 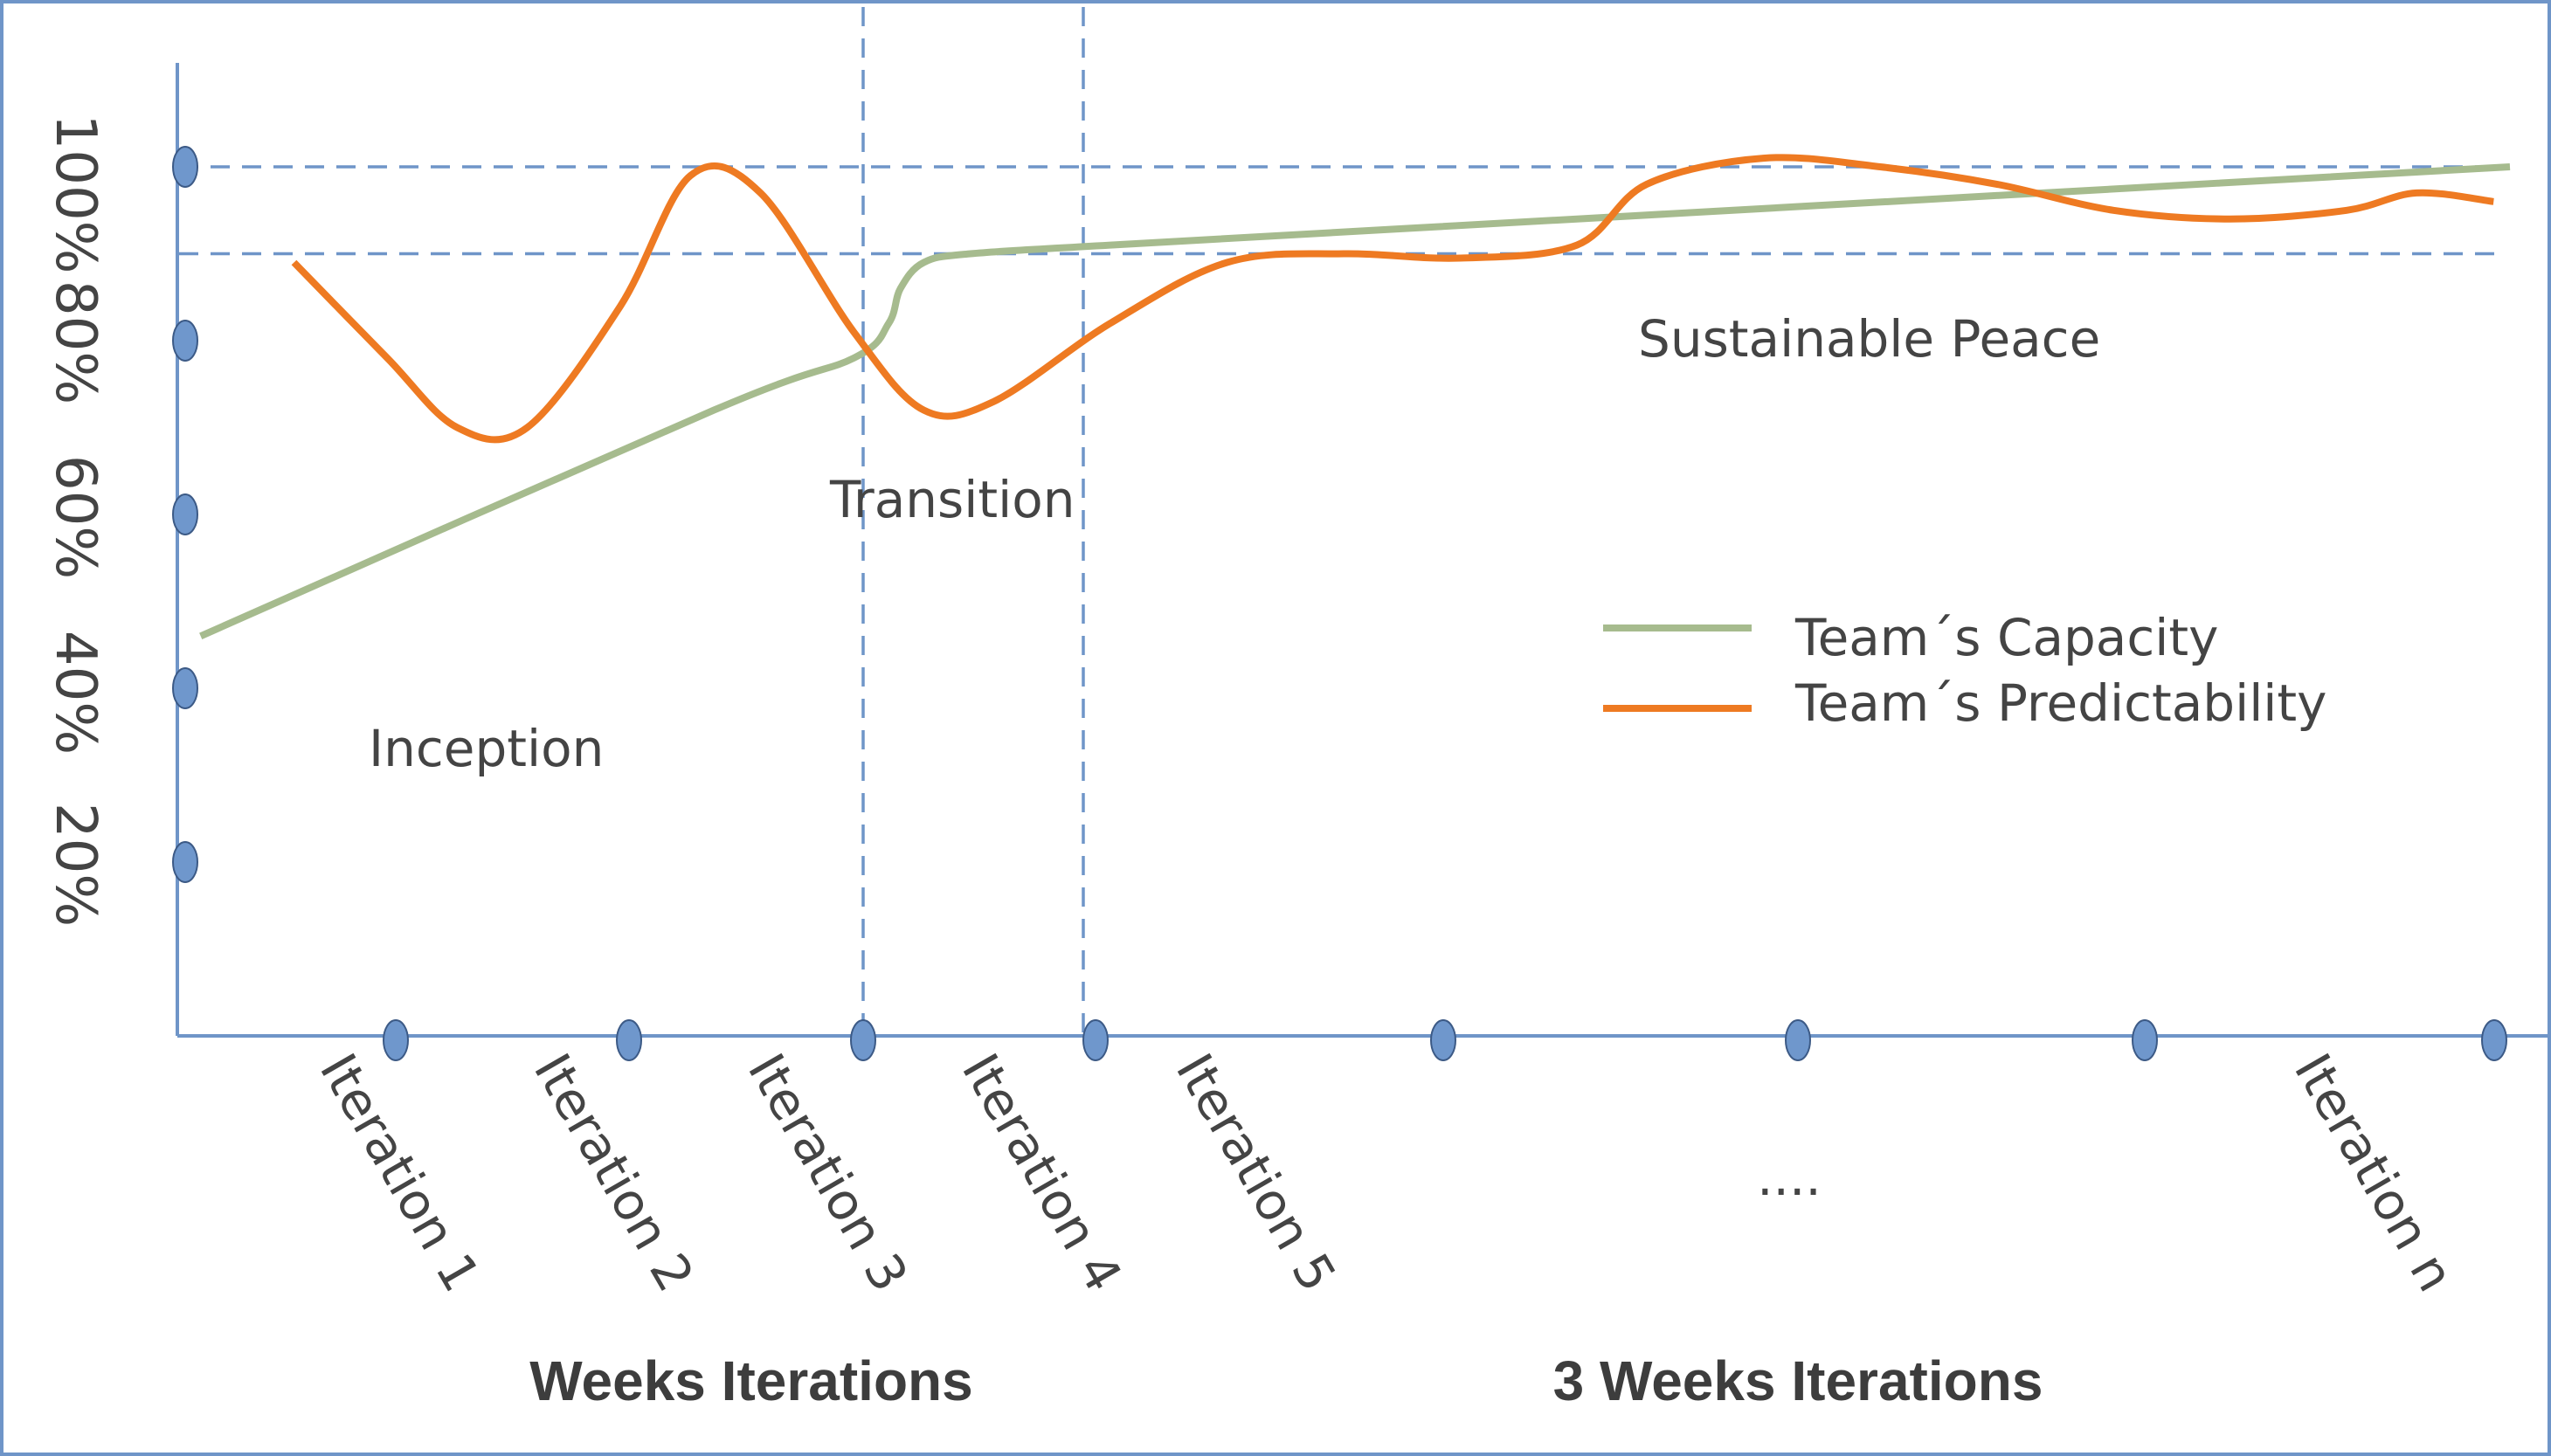 I want to click on legend-label-capacity: Team´s Capacity, so click(x=2006, y=637).